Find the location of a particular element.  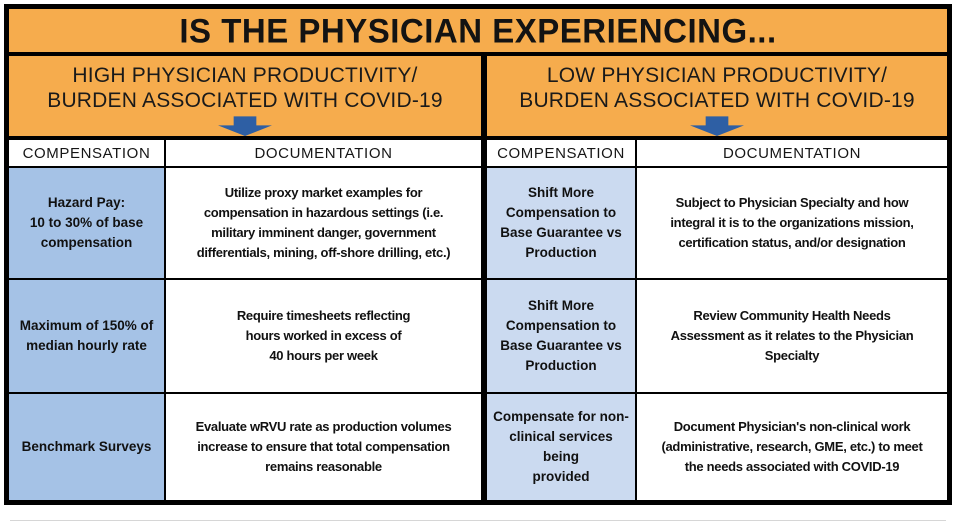

table-cell-compensation: Benchmark Surveys is located at coordinates (86, 447).